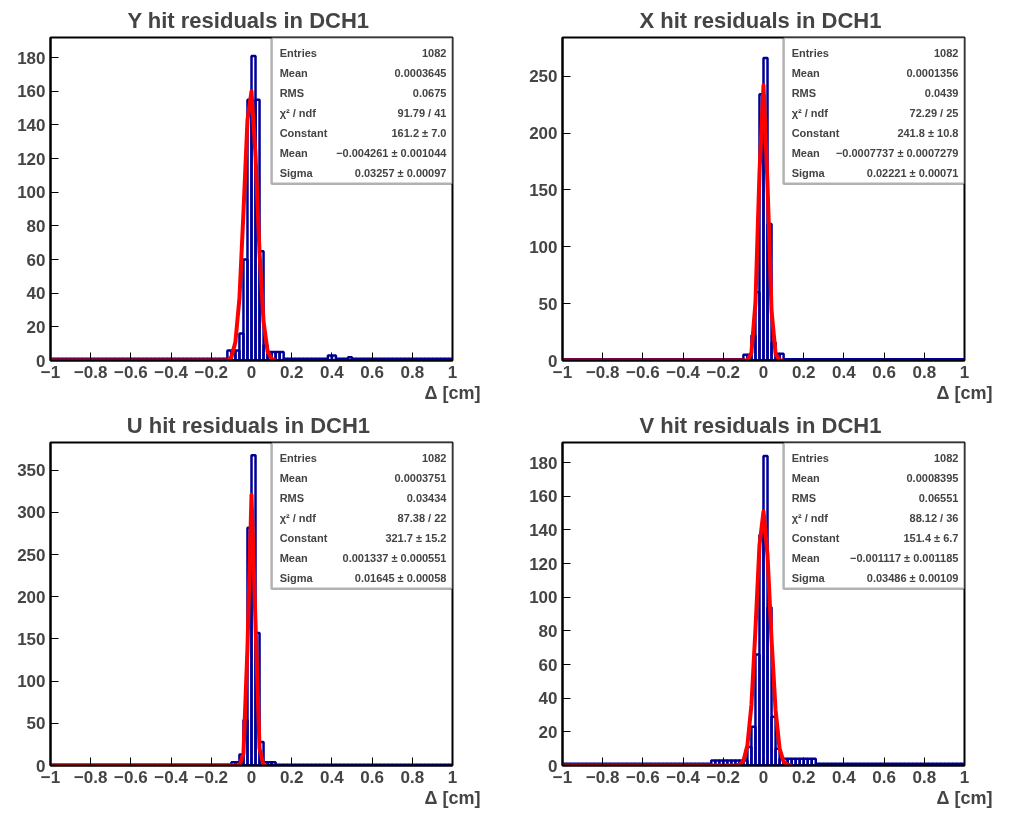 The width and height of the screenshot is (1031, 818). I want to click on annotation: 0.0675, so click(429, 92).